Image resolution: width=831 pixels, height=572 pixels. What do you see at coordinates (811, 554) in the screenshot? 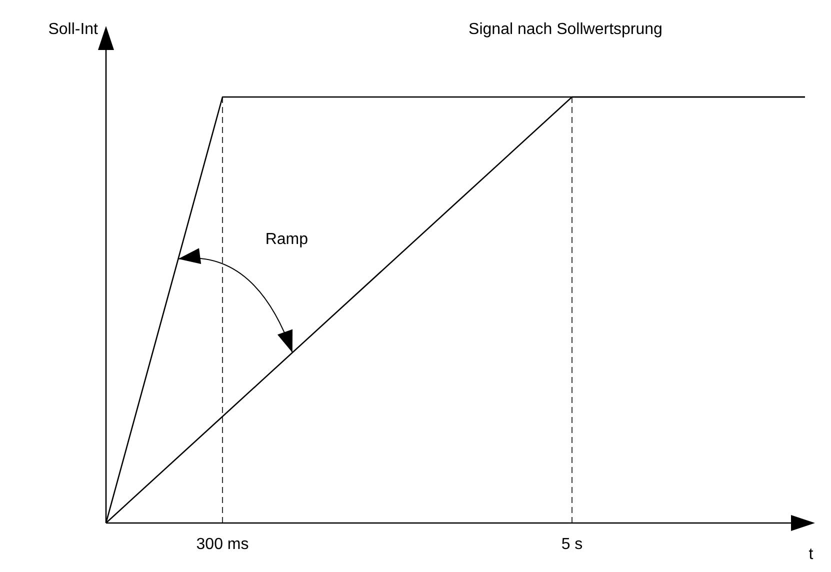
I see `x-axis-title: t` at bounding box center [811, 554].